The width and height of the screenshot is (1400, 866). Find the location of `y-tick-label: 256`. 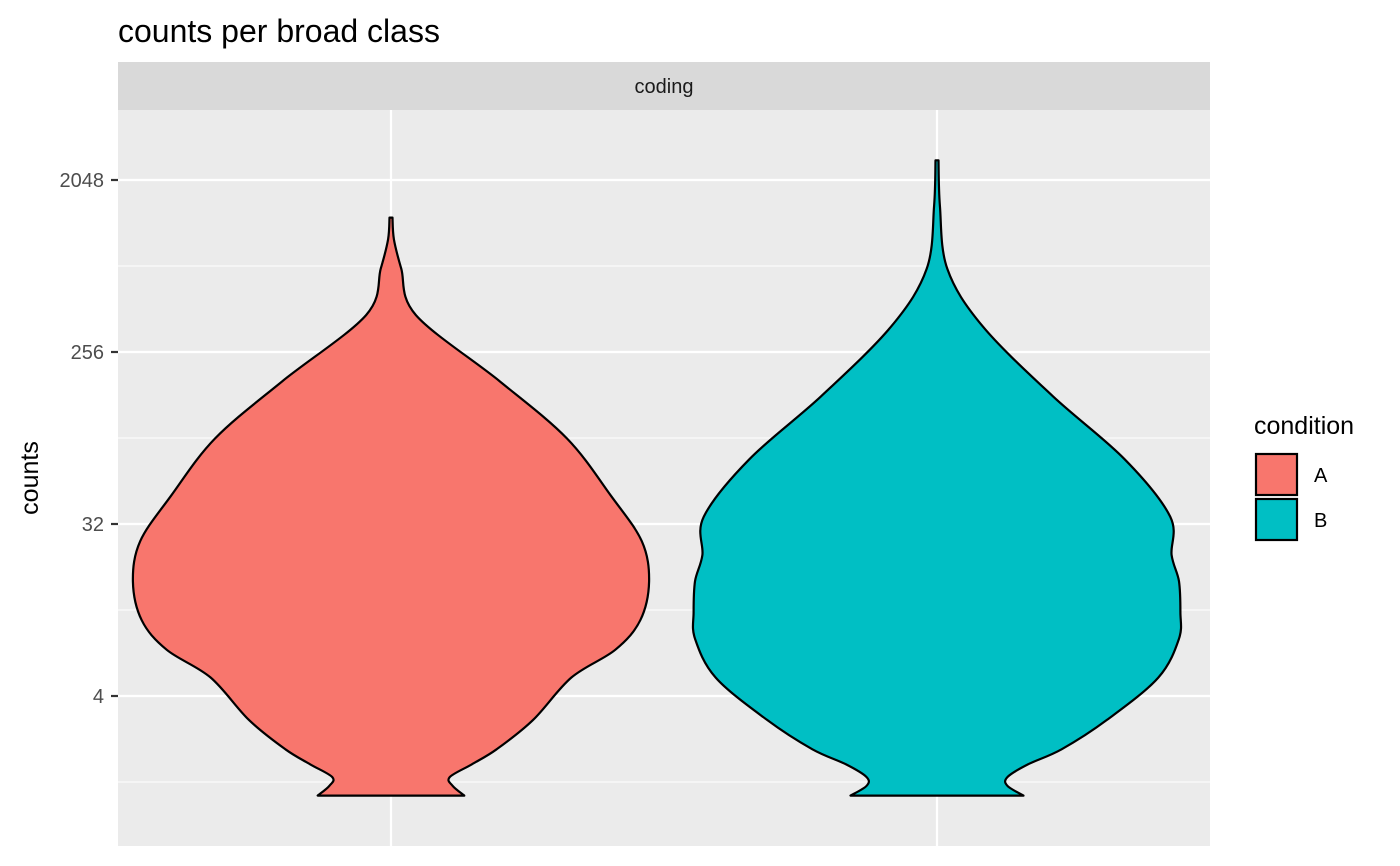

y-tick-label: 256 is located at coordinates (87, 353).